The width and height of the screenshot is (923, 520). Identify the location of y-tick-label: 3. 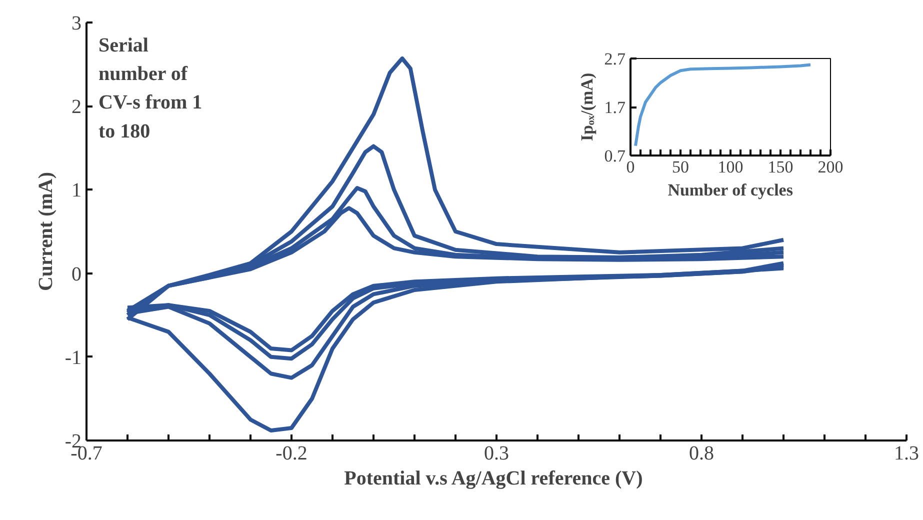
(77, 23).